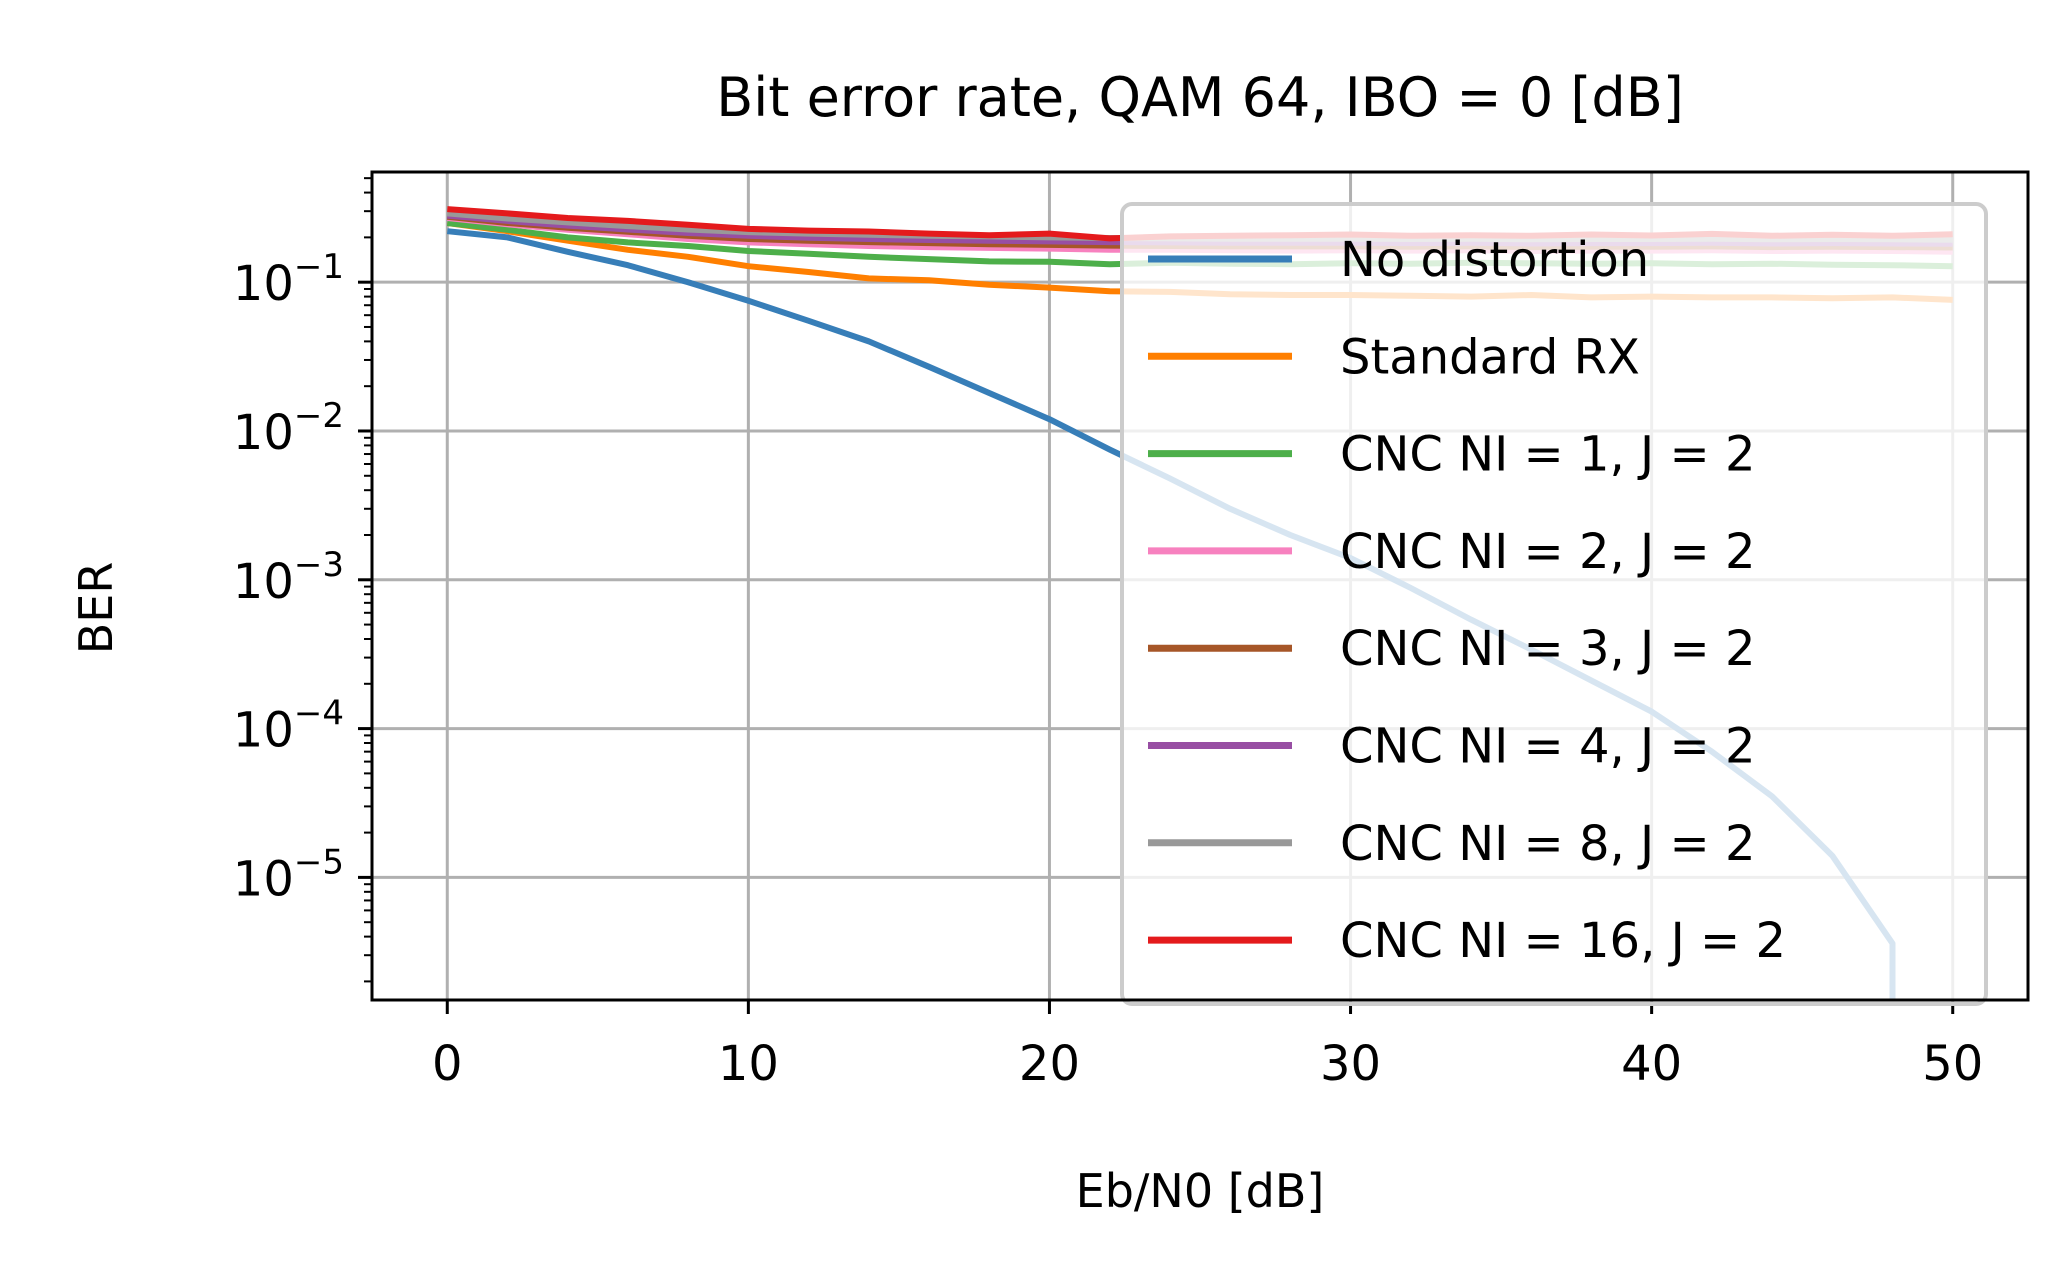  I want to click on x-tick-label: 30, so click(1350, 1064).